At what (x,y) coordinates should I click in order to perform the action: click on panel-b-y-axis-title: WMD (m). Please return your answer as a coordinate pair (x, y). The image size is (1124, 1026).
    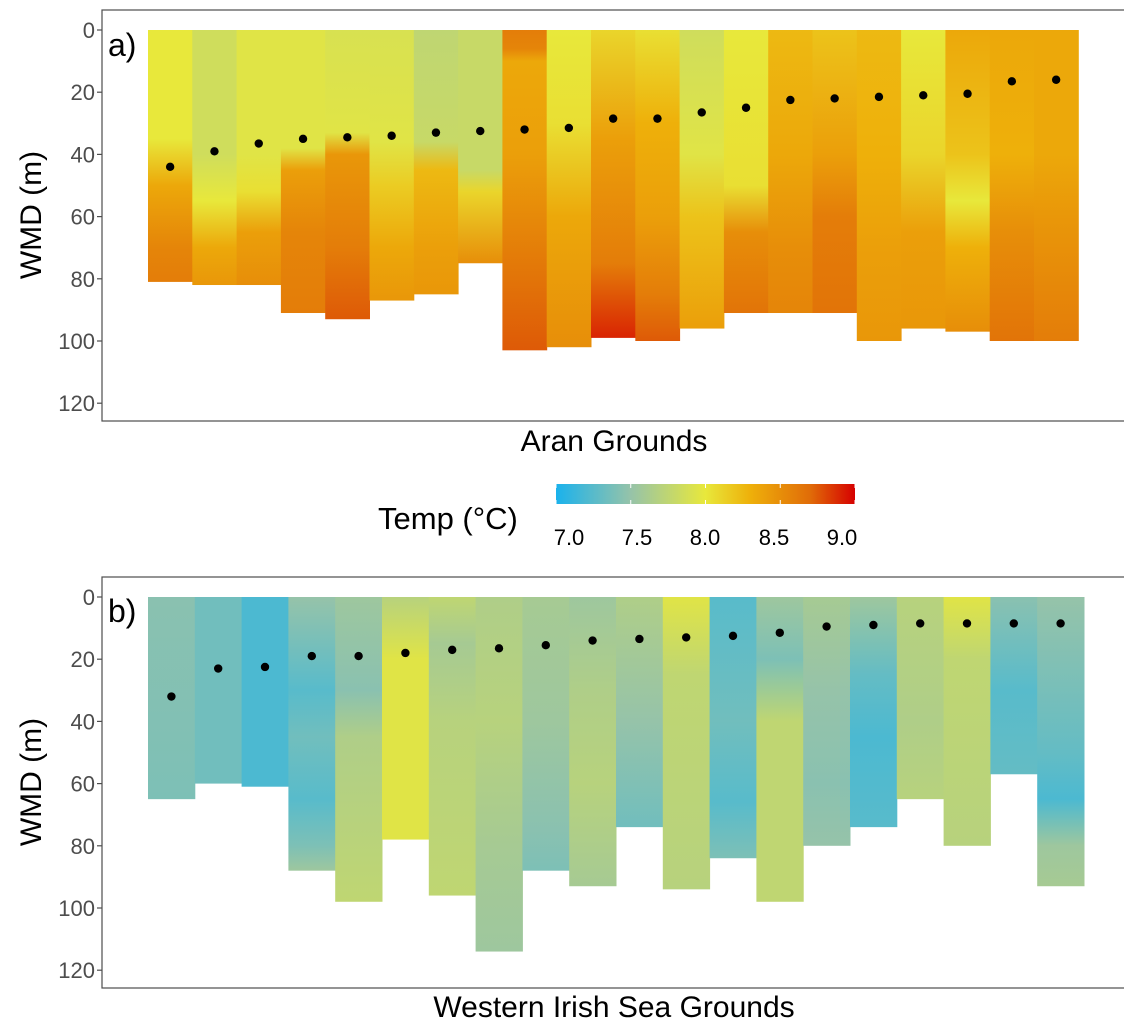
    Looking at the image, I should click on (31, 782).